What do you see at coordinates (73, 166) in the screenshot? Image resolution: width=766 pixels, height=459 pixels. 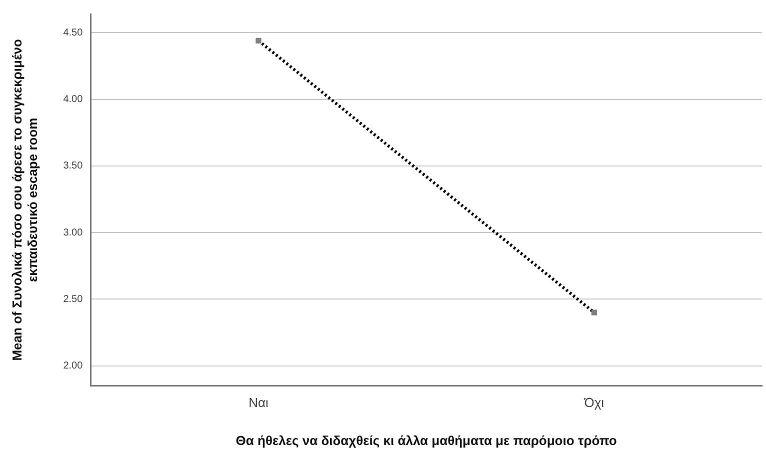 I see `y-tick-label: 3.50` at bounding box center [73, 166].